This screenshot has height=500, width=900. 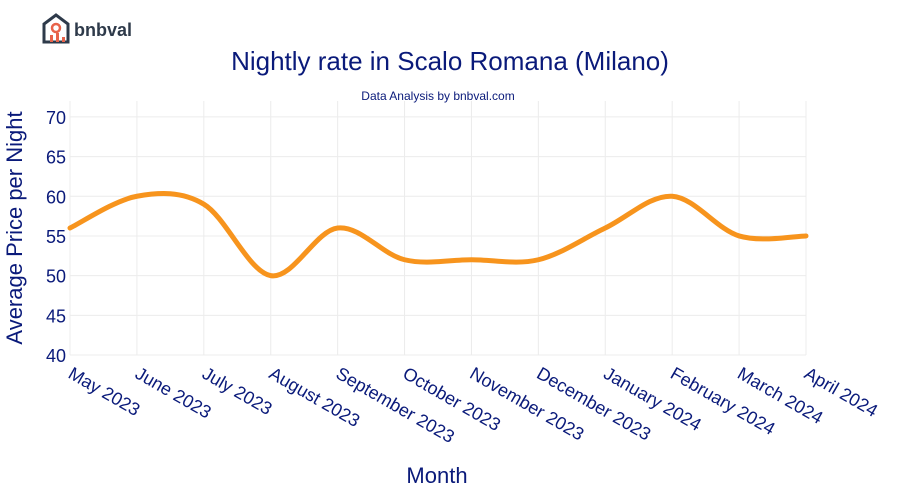 I want to click on logo-icon-dot, so click(x=56, y=28).